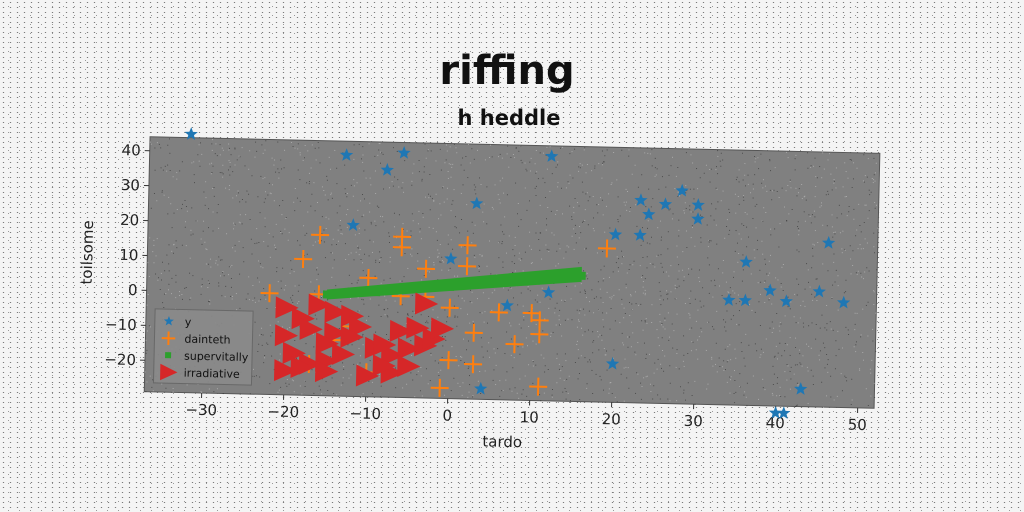  I want to click on series-supervitally, so click(454, 283).